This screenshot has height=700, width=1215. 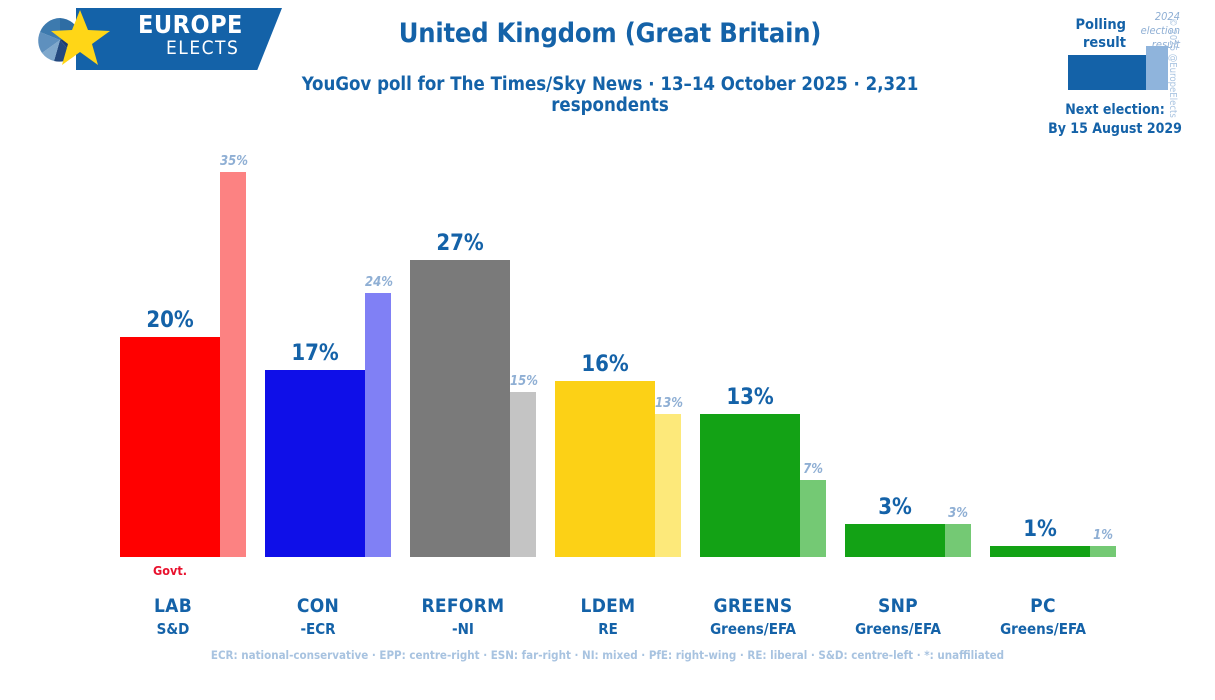 I want to click on bar-value-label-election: 3%, so click(x=958, y=513).